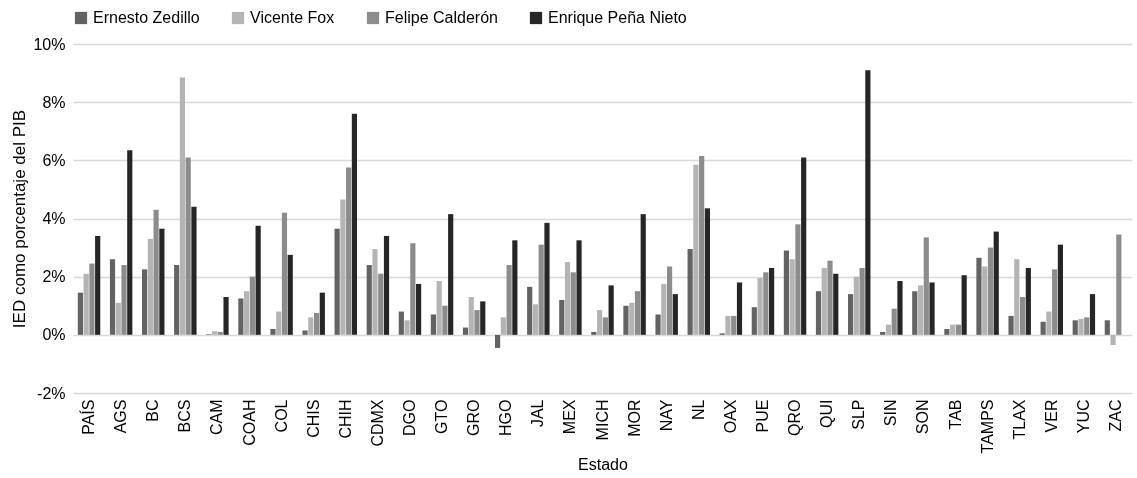 The image size is (1137, 478). I want to click on legend-label: Vicente Fox, so click(292, 17).